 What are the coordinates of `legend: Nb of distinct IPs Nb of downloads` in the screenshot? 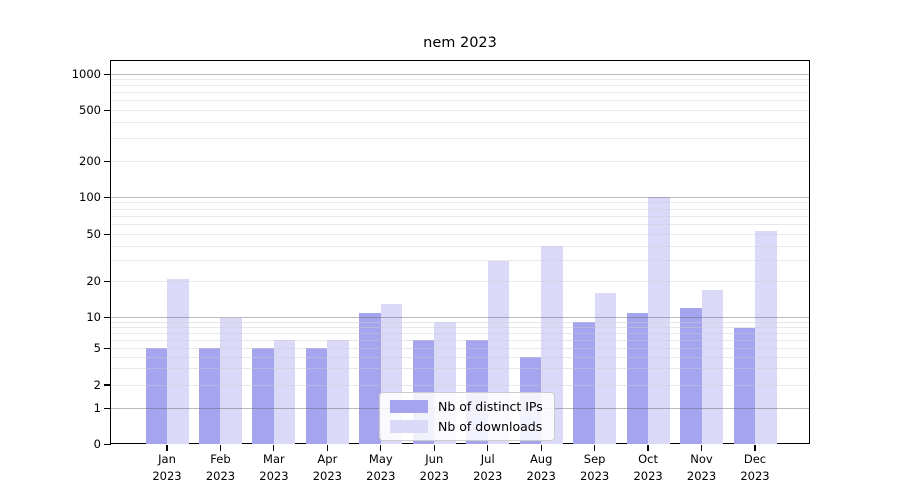 It's located at (467, 416).